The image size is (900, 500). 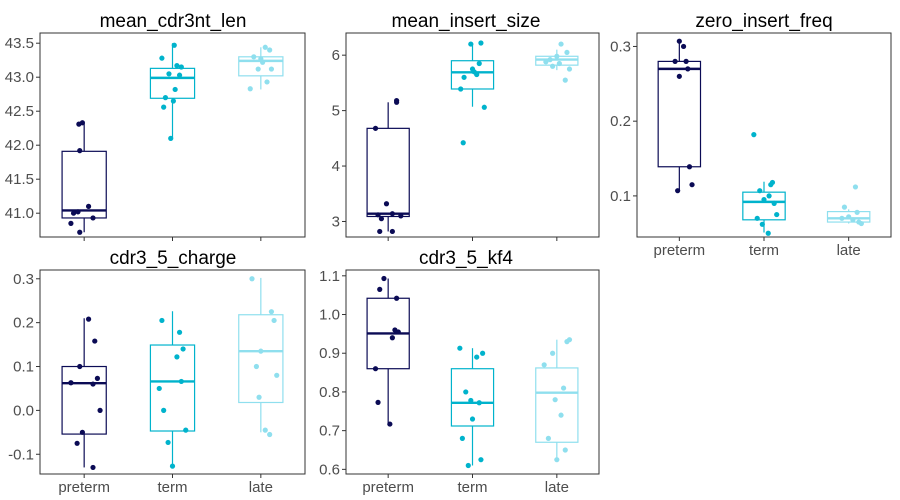 I want to click on y-tick-label: 43.0, so click(x=19, y=77).